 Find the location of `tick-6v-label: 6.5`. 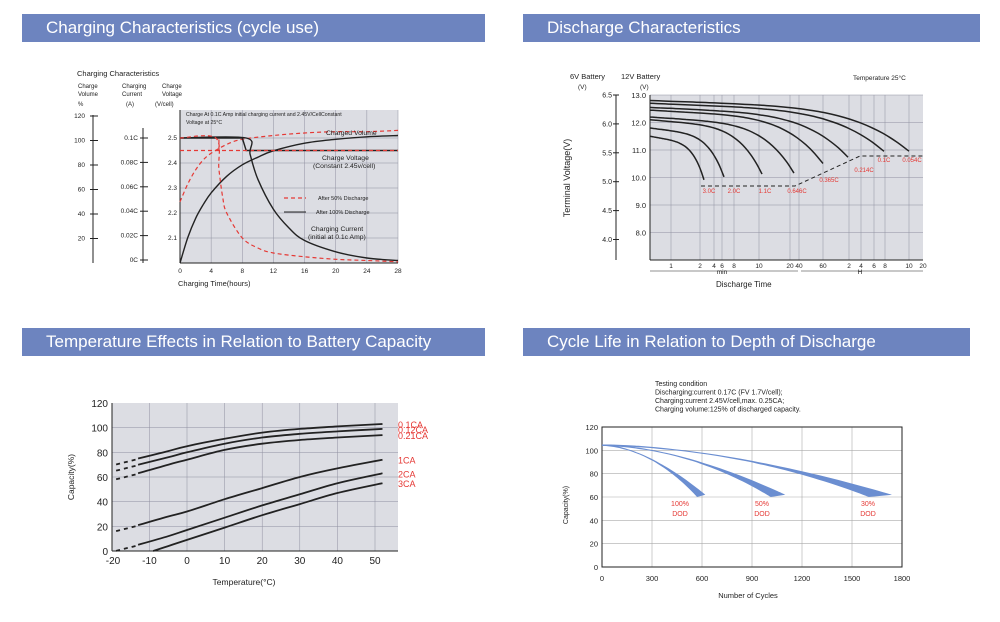

tick-6v-label: 6.5 is located at coordinates (607, 96).